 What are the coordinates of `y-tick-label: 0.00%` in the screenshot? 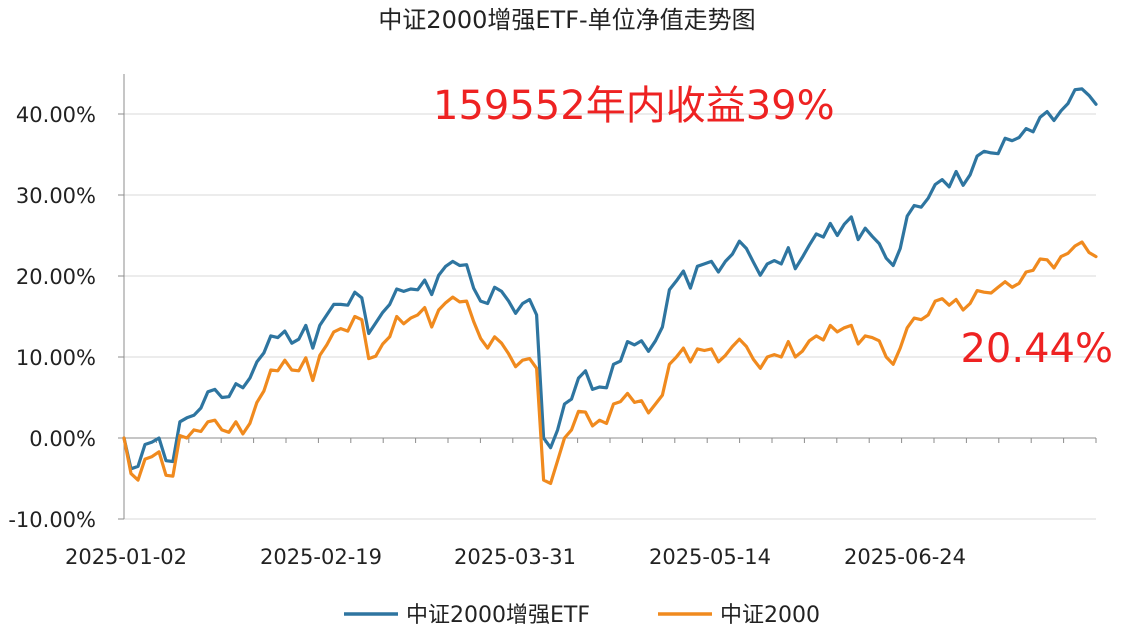 It's located at (62, 439).